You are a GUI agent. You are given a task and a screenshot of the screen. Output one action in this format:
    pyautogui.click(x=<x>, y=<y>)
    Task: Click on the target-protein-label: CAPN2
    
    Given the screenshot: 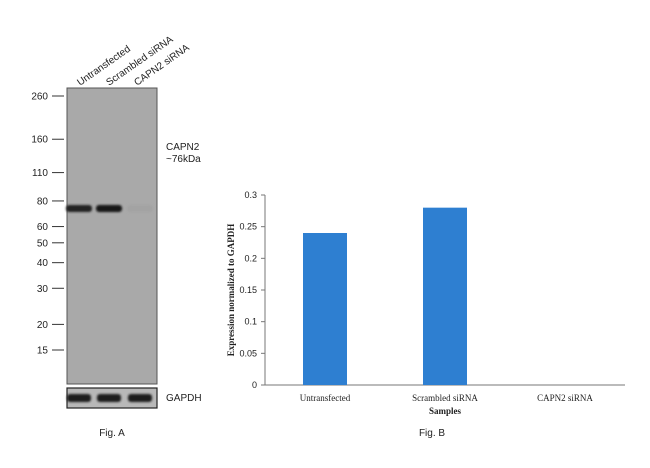 What is the action you would take?
    pyautogui.click(x=183, y=147)
    